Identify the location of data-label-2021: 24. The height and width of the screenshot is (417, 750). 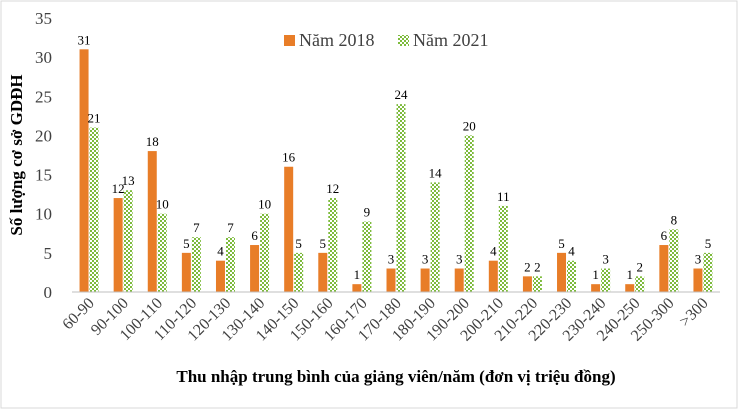
(402, 94).